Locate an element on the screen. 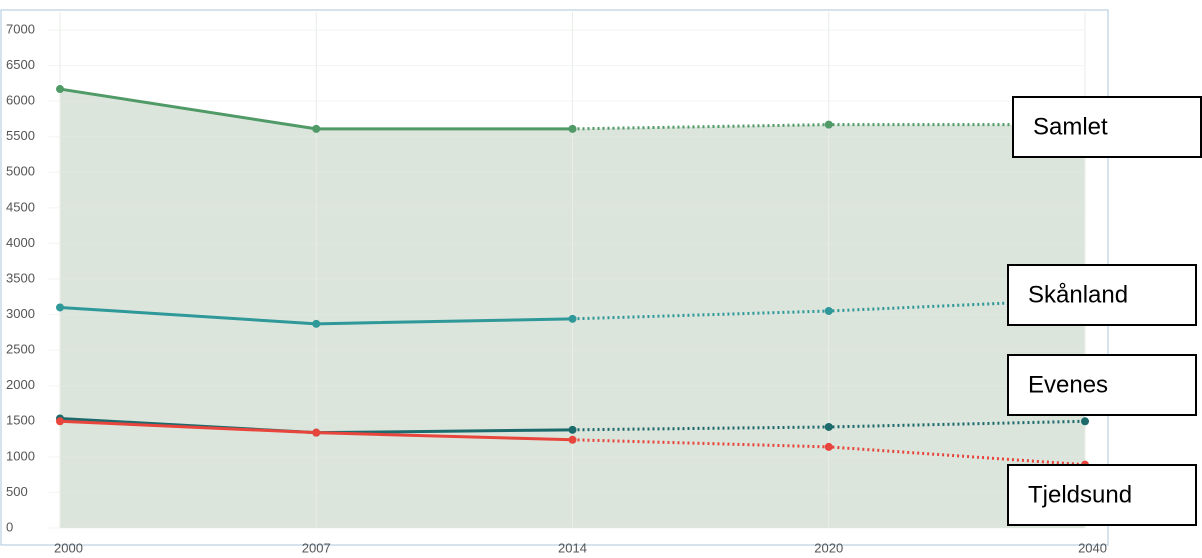  x-tick-label: 2007 is located at coordinates (316, 547).